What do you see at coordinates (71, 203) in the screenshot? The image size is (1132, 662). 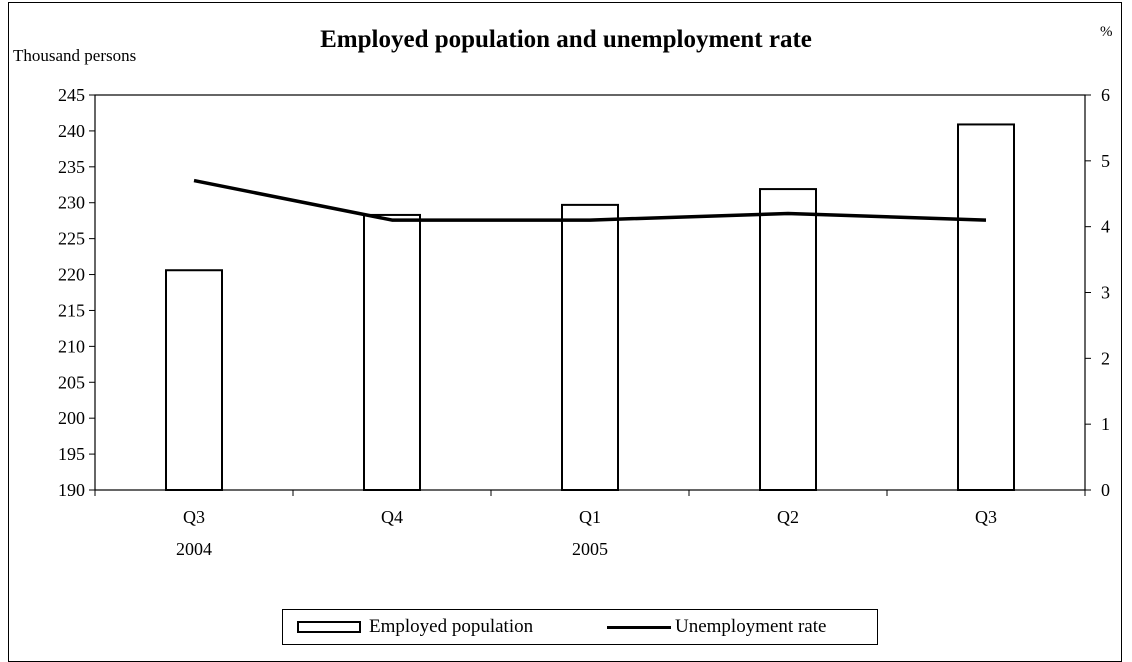 I see `left-tick-label: 230` at bounding box center [71, 203].